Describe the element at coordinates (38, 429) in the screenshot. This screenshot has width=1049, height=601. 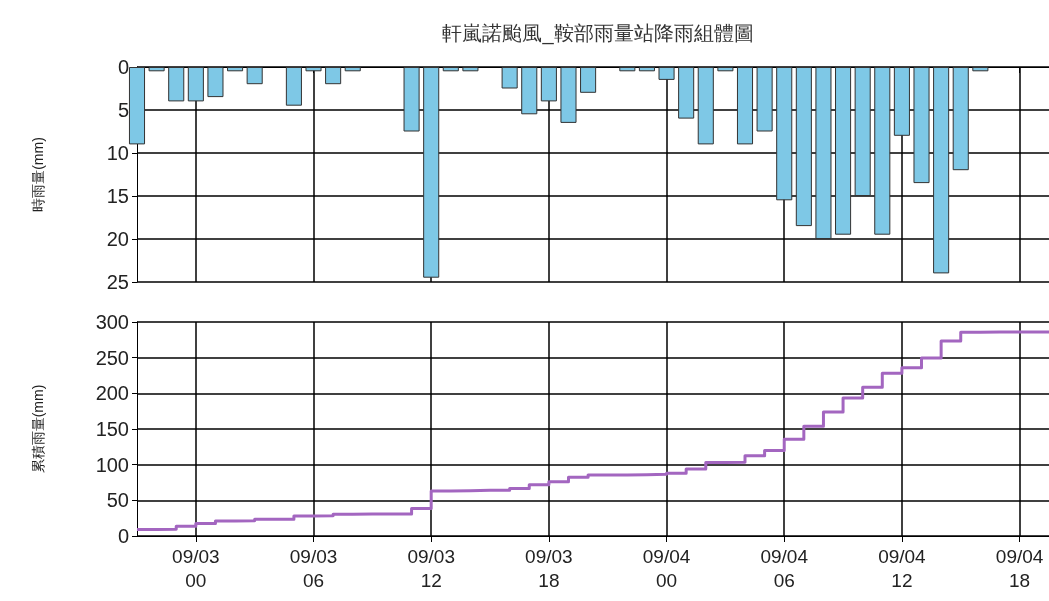
I see `y-axis-title: 累積雨量(mm)` at that location.